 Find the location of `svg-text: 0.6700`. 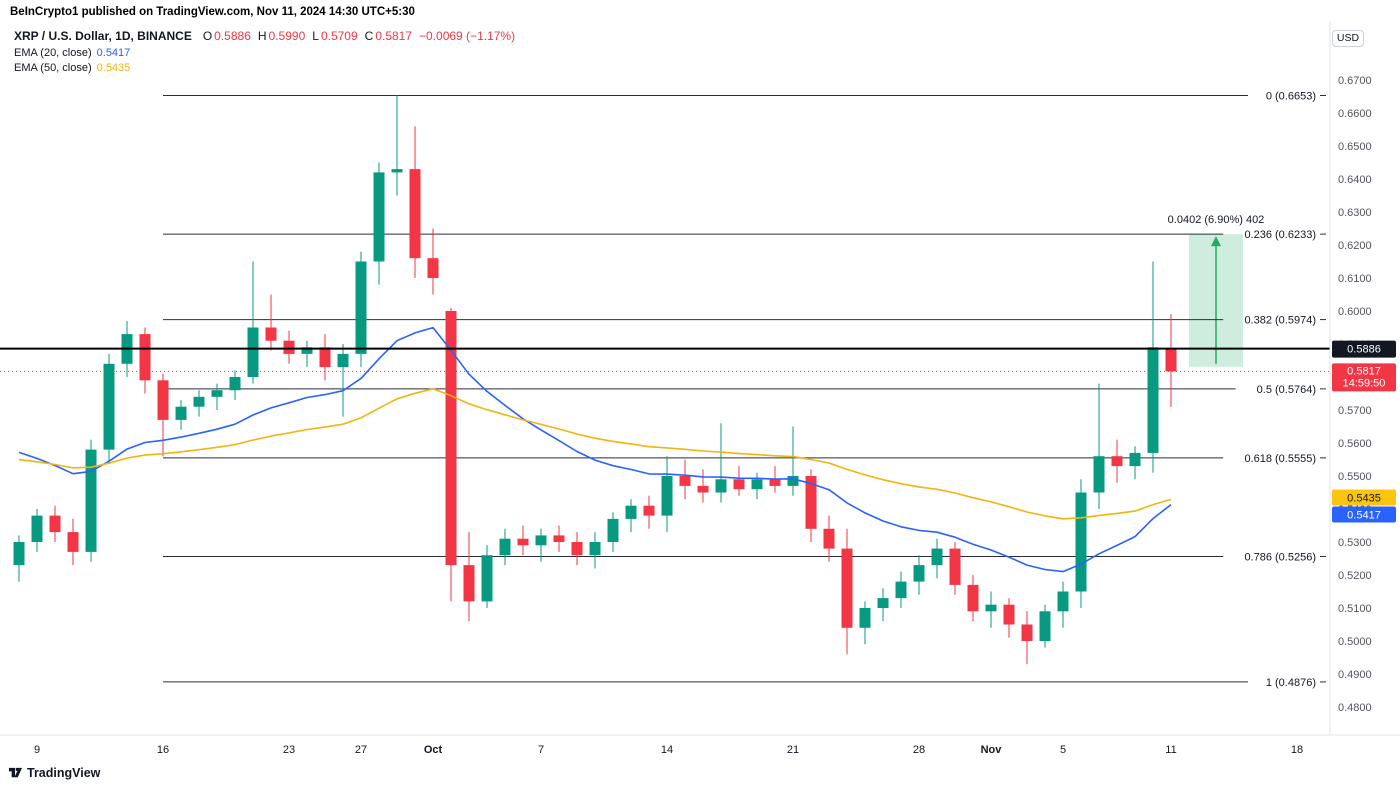

svg-text: 0.6700 is located at coordinates (1355, 81).